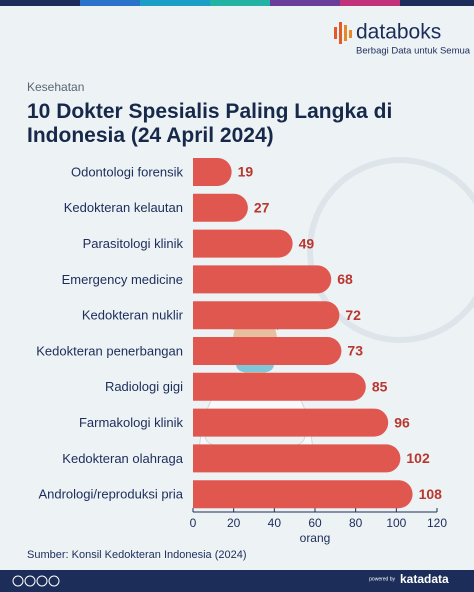  What do you see at coordinates (398, 32) in the screenshot?
I see `logo: databoks` at bounding box center [398, 32].